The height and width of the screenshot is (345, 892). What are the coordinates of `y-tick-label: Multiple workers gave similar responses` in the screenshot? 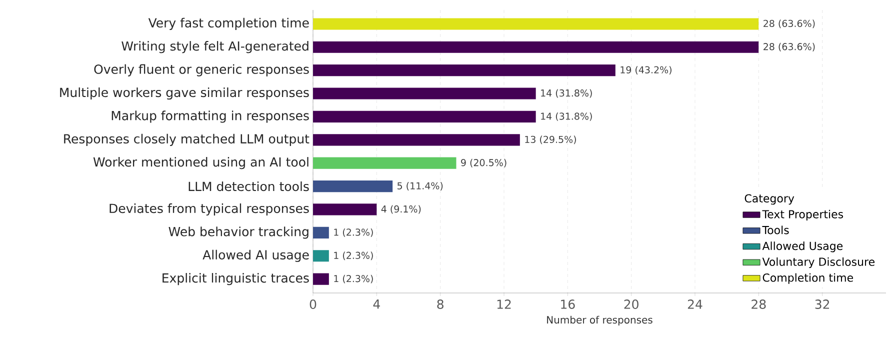 It's located at (184, 93).